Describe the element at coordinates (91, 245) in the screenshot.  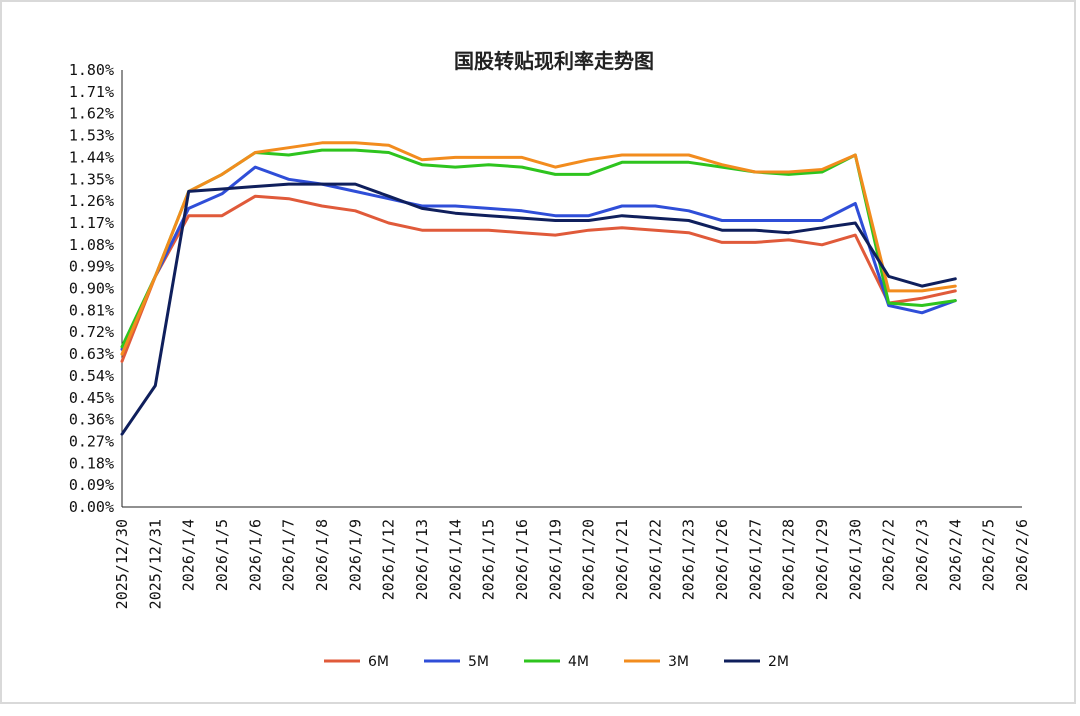
I see `y-tick-label: 1.08%` at that location.